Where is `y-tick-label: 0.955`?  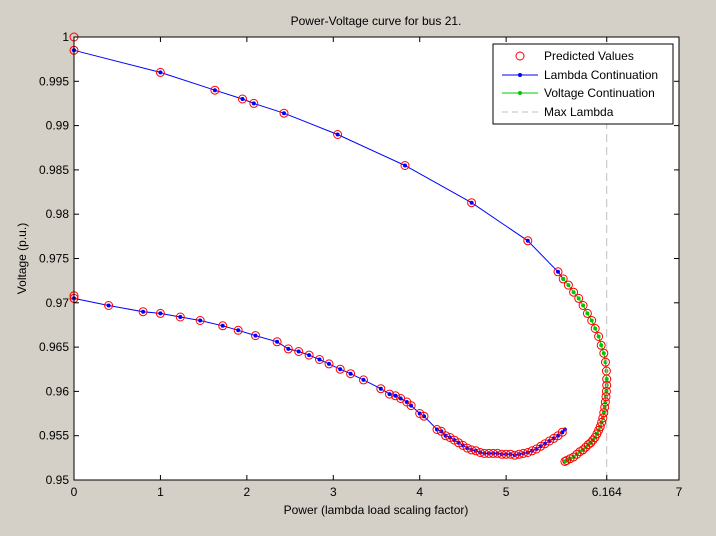
y-tick-label: 0.955 is located at coordinates (54, 436).